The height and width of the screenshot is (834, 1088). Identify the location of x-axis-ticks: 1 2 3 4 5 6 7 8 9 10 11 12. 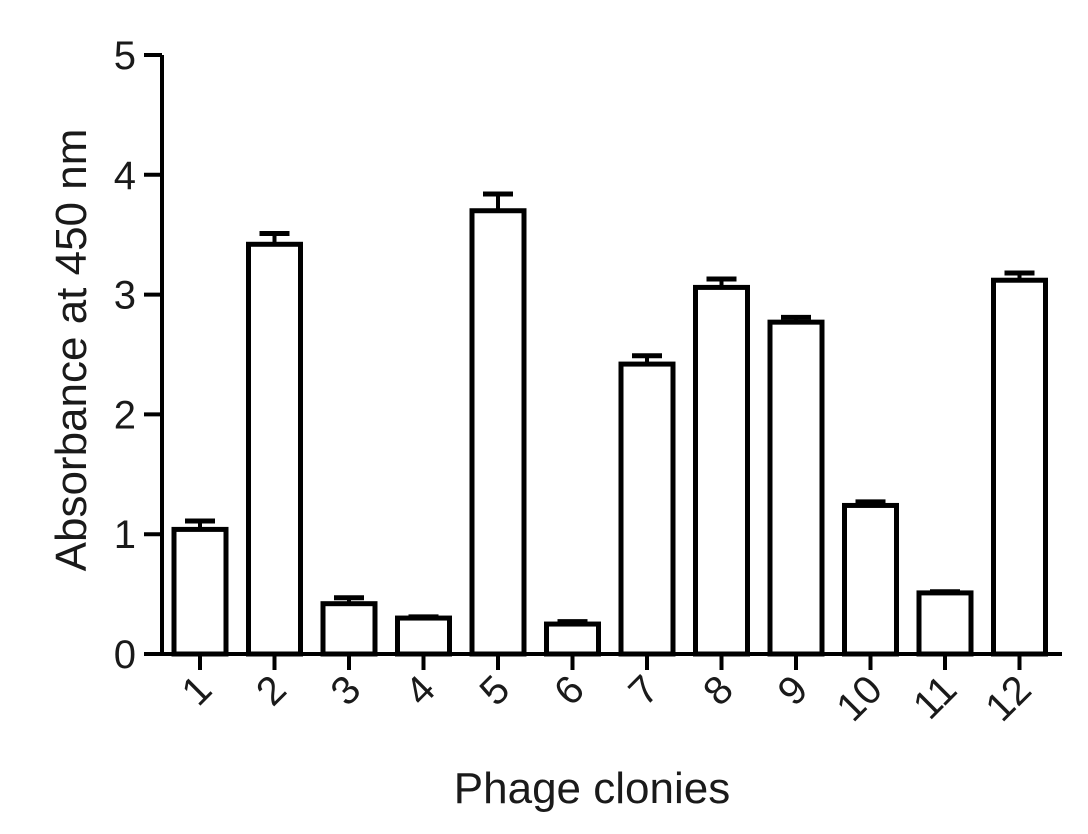
(607, 692).